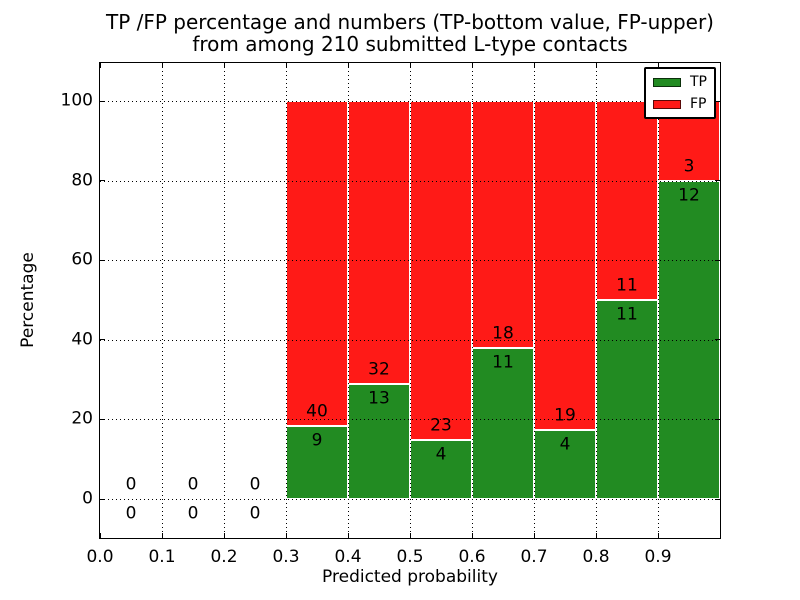 The width and height of the screenshot is (800, 600). Describe the element at coordinates (410, 557) in the screenshot. I see `x-tick-label: 0.5` at that location.